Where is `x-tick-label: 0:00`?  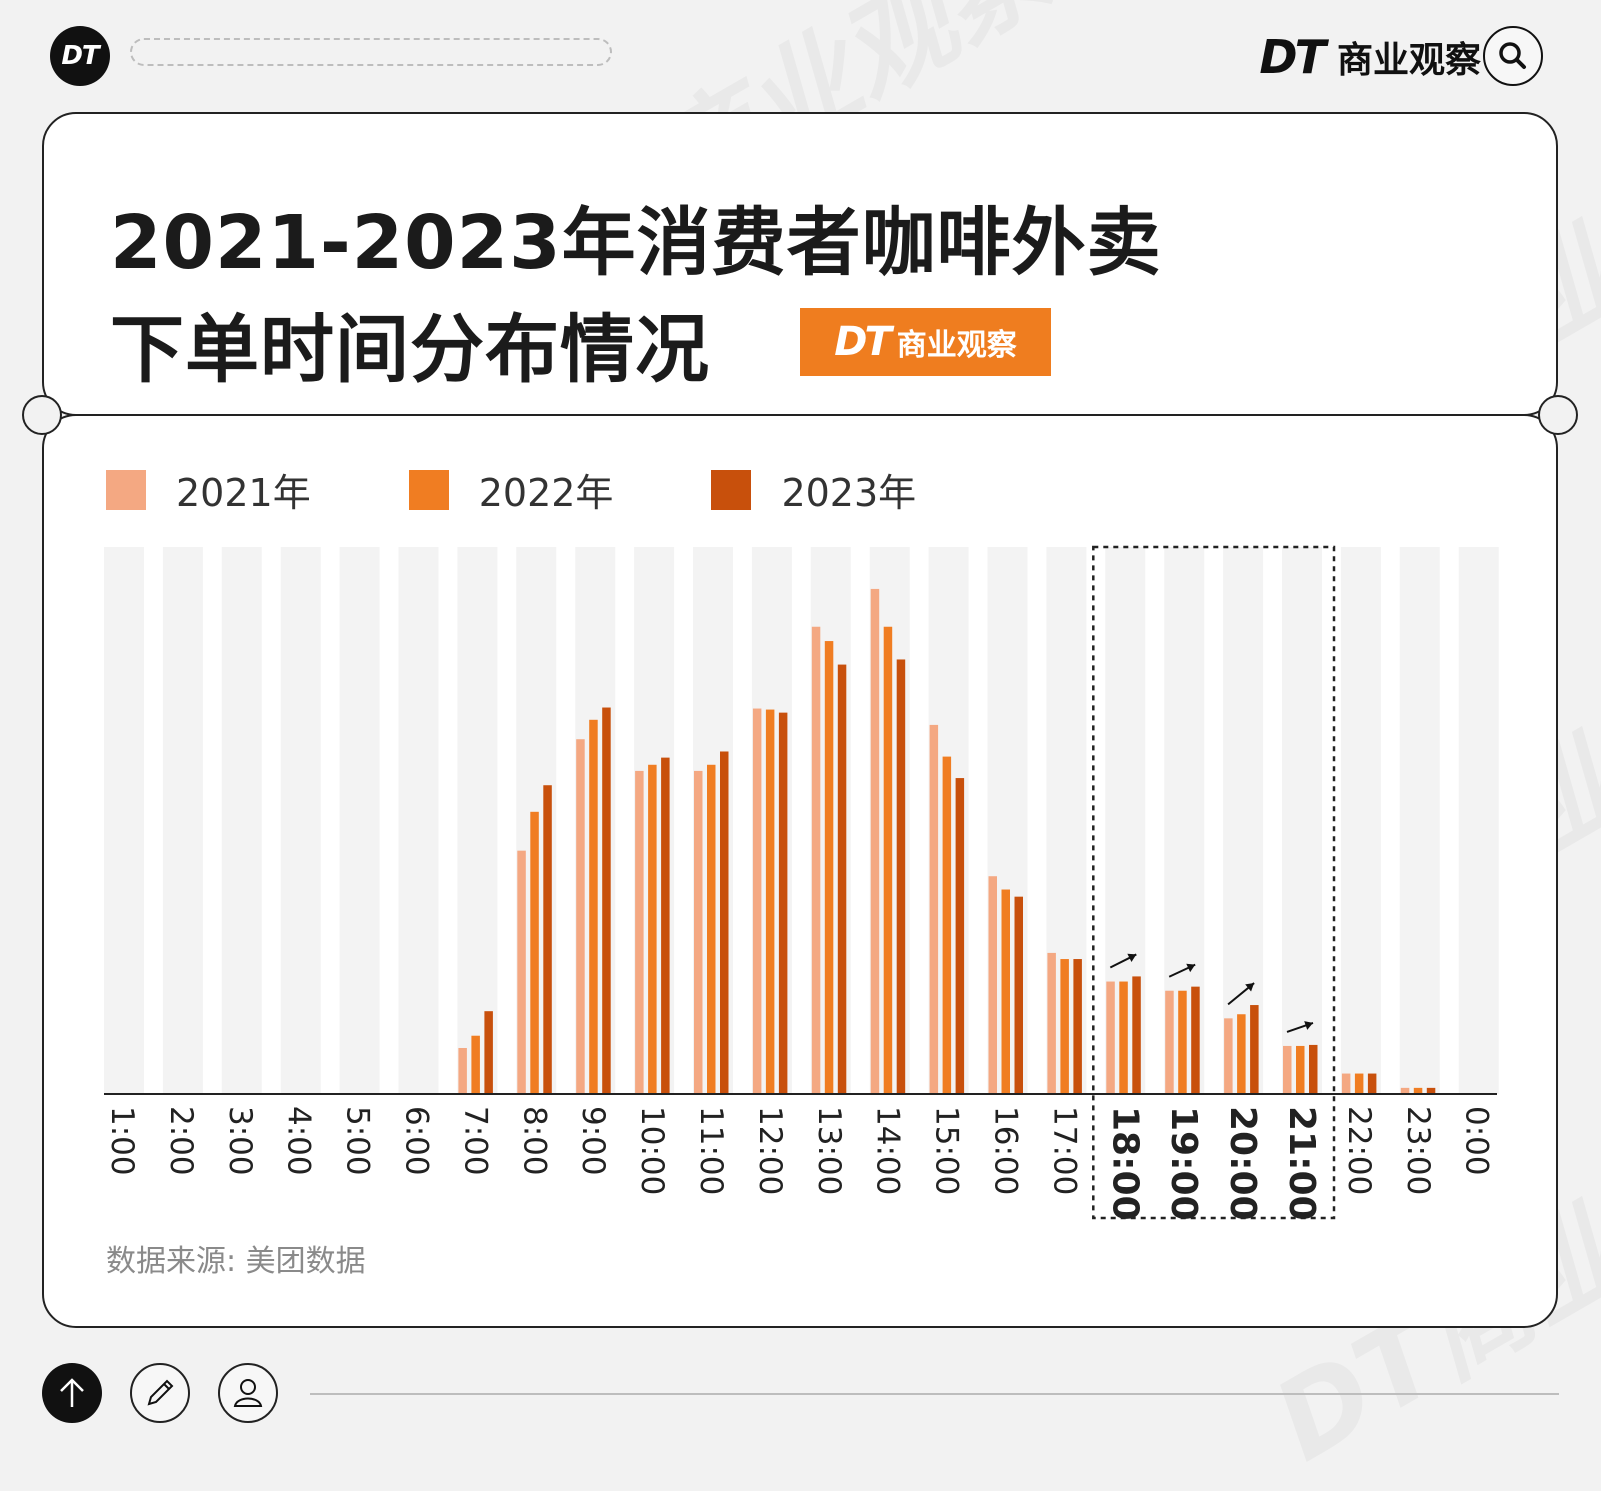
x-tick-label: 0:00 is located at coordinates (1477, 1141).